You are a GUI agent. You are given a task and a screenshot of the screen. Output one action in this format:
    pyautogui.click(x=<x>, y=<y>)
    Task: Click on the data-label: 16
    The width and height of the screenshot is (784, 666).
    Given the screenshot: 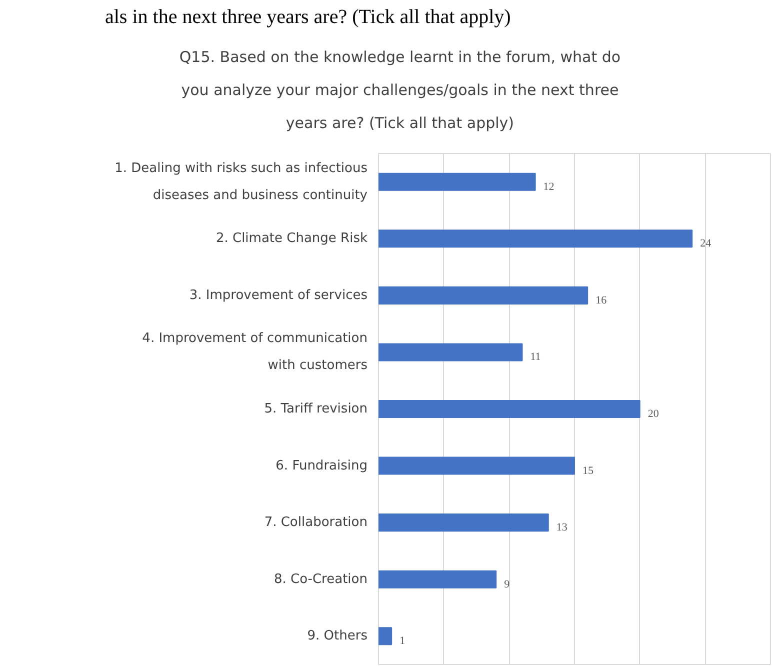 What is the action you would take?
    pyautogui.click(x=602, y=300)
    